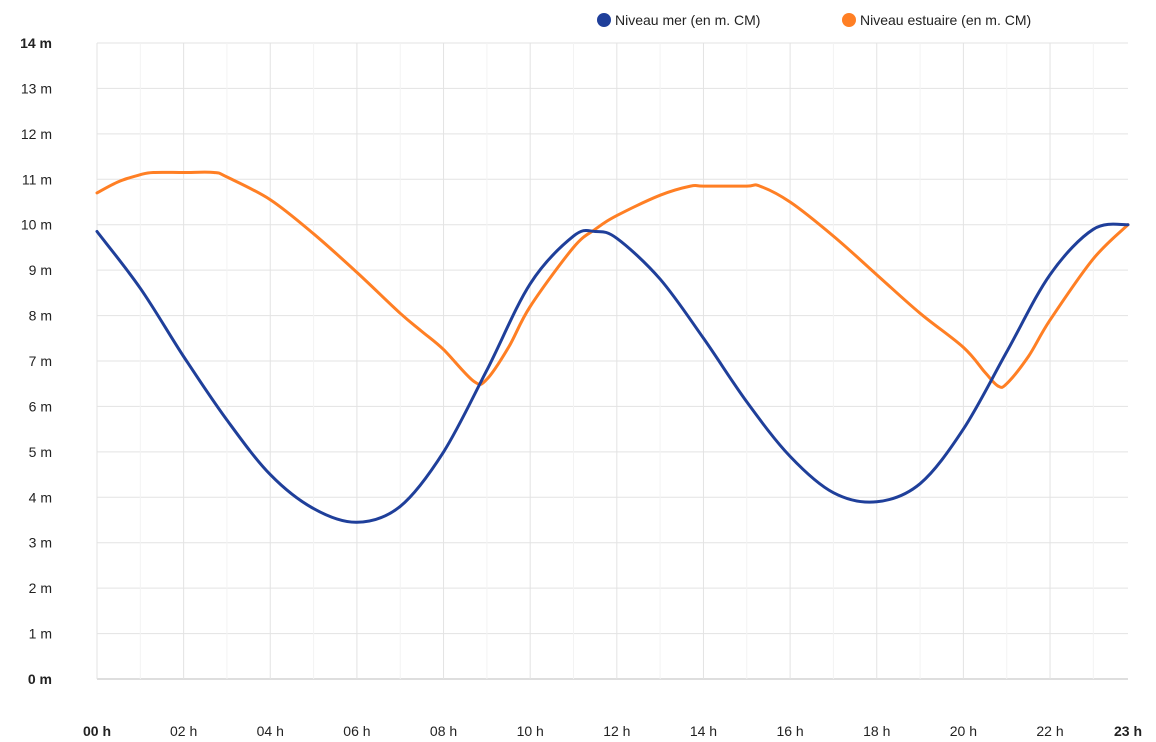  I want to click on x-tick-label: 23 h, so click(1128, 731).